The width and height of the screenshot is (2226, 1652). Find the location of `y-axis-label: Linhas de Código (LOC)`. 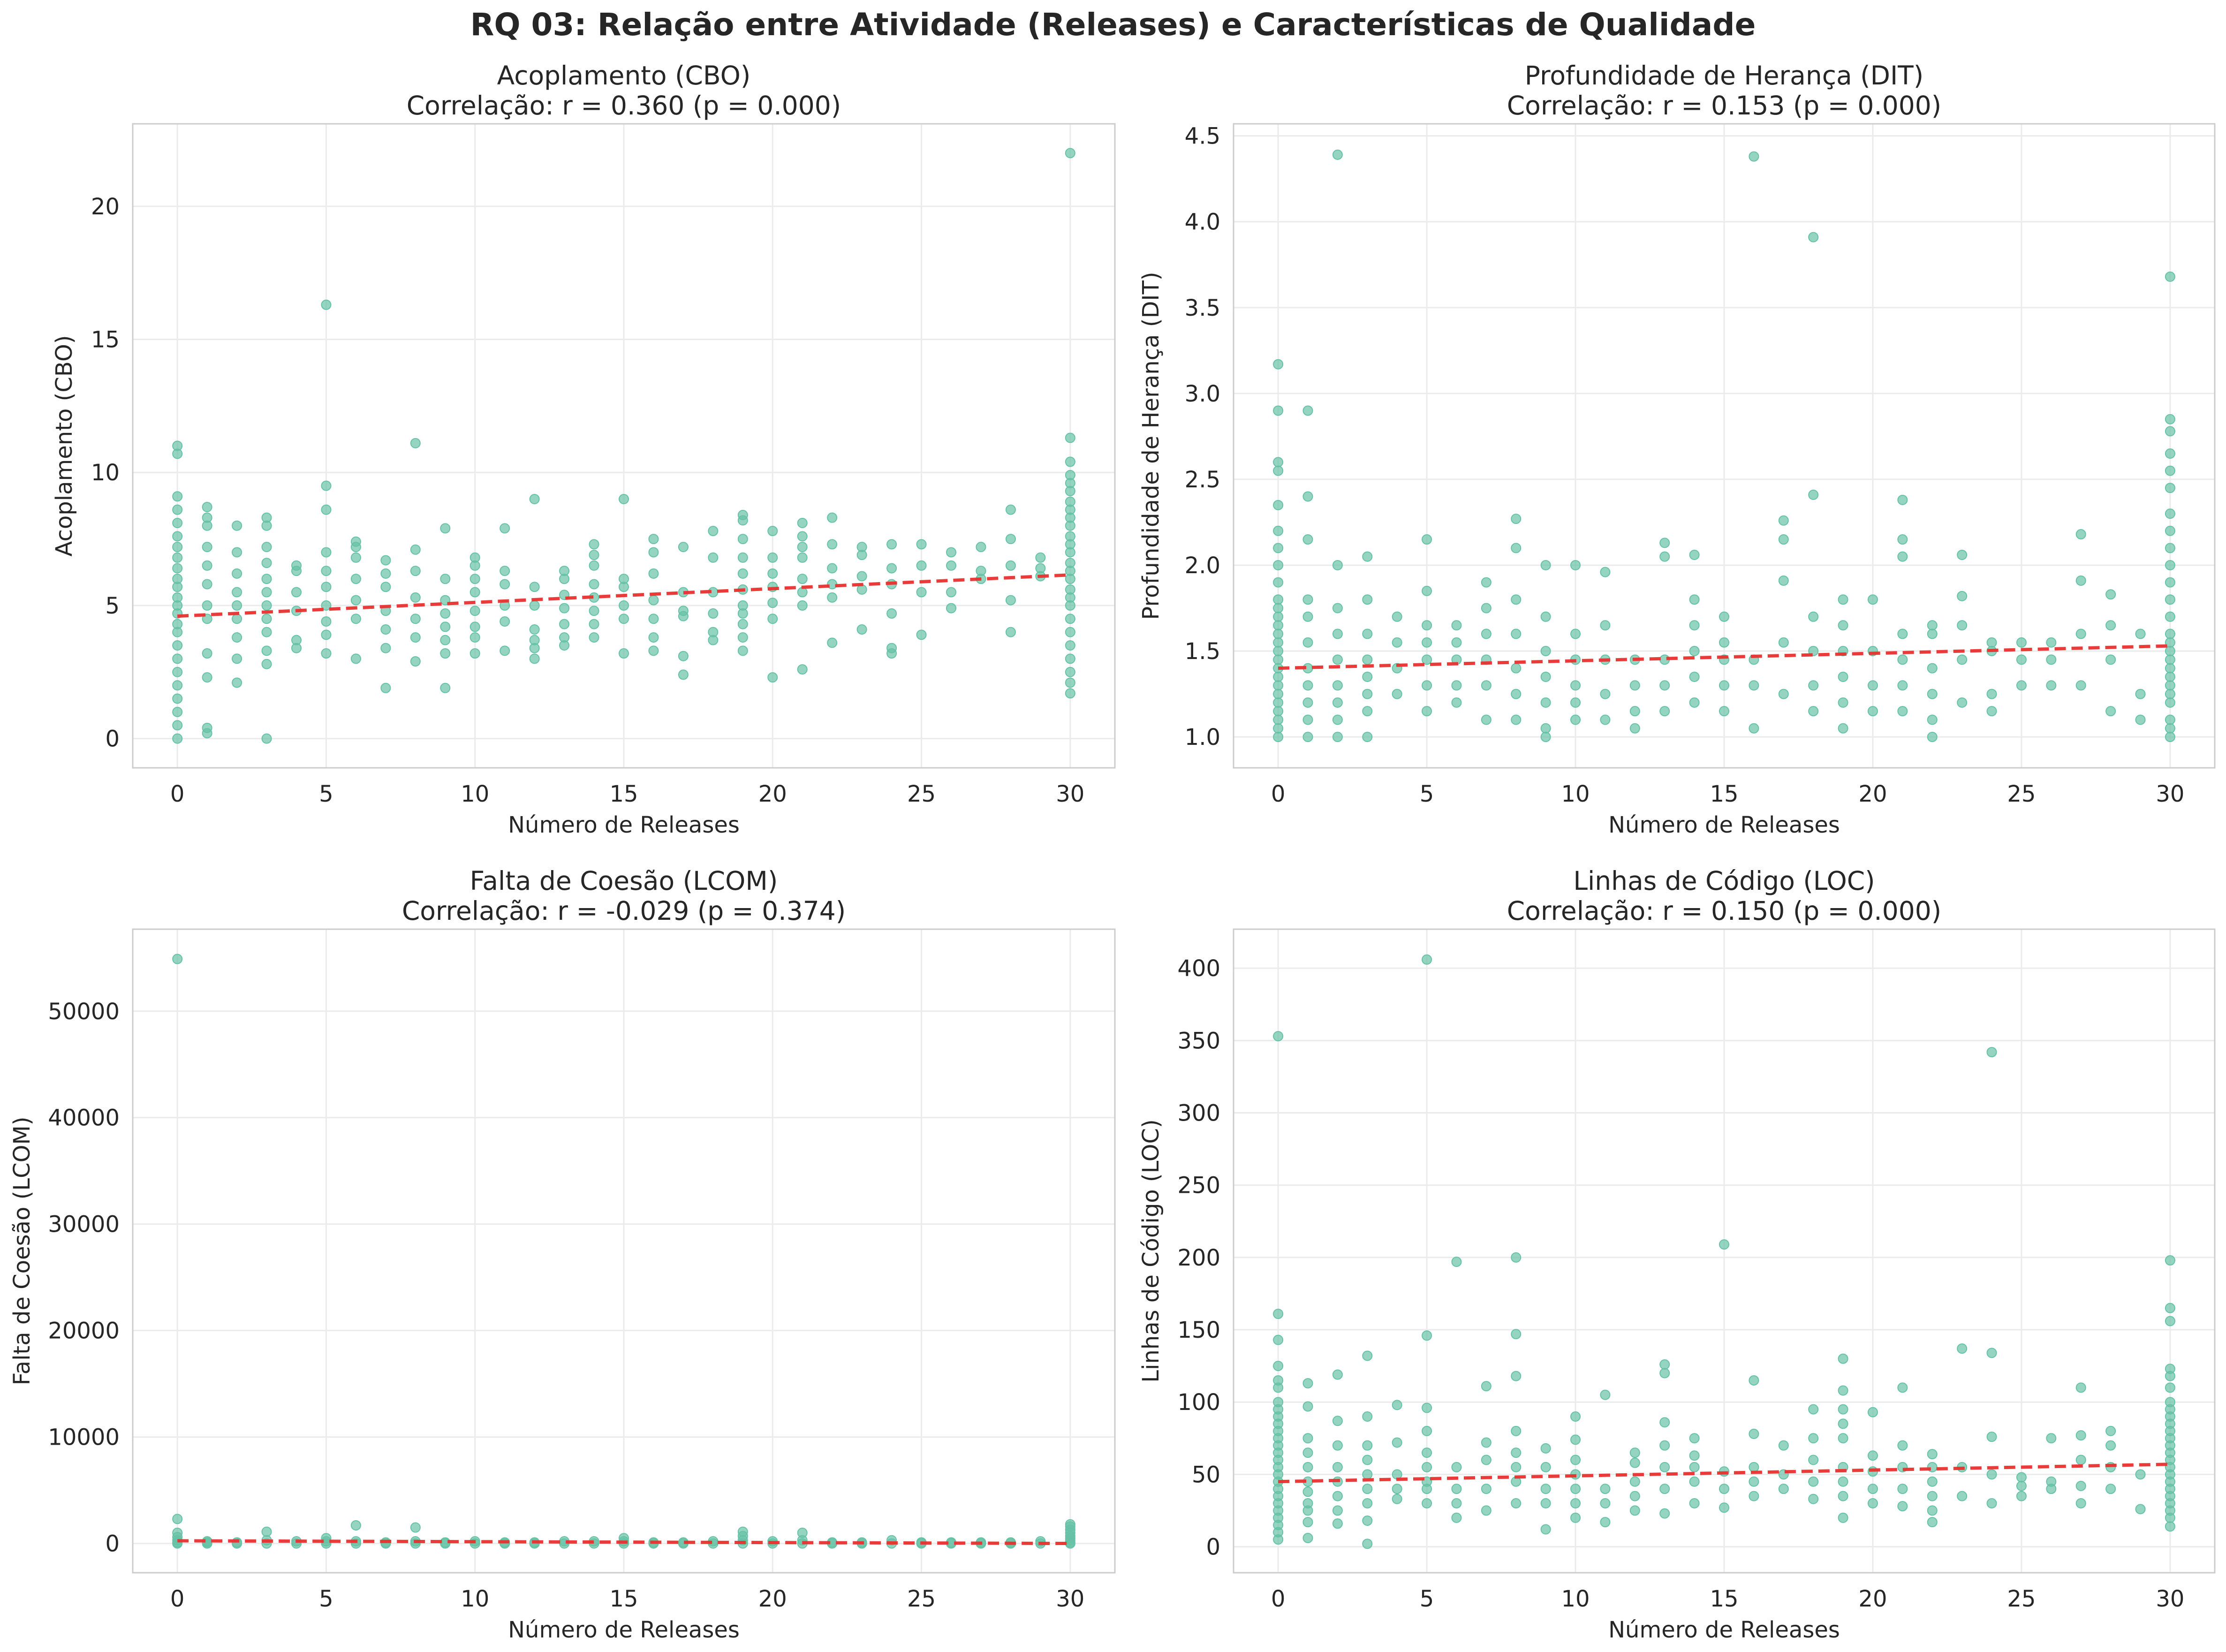

y-axis-label: Linhas de Código (LOC) is located at coordinates (1151, 1250).